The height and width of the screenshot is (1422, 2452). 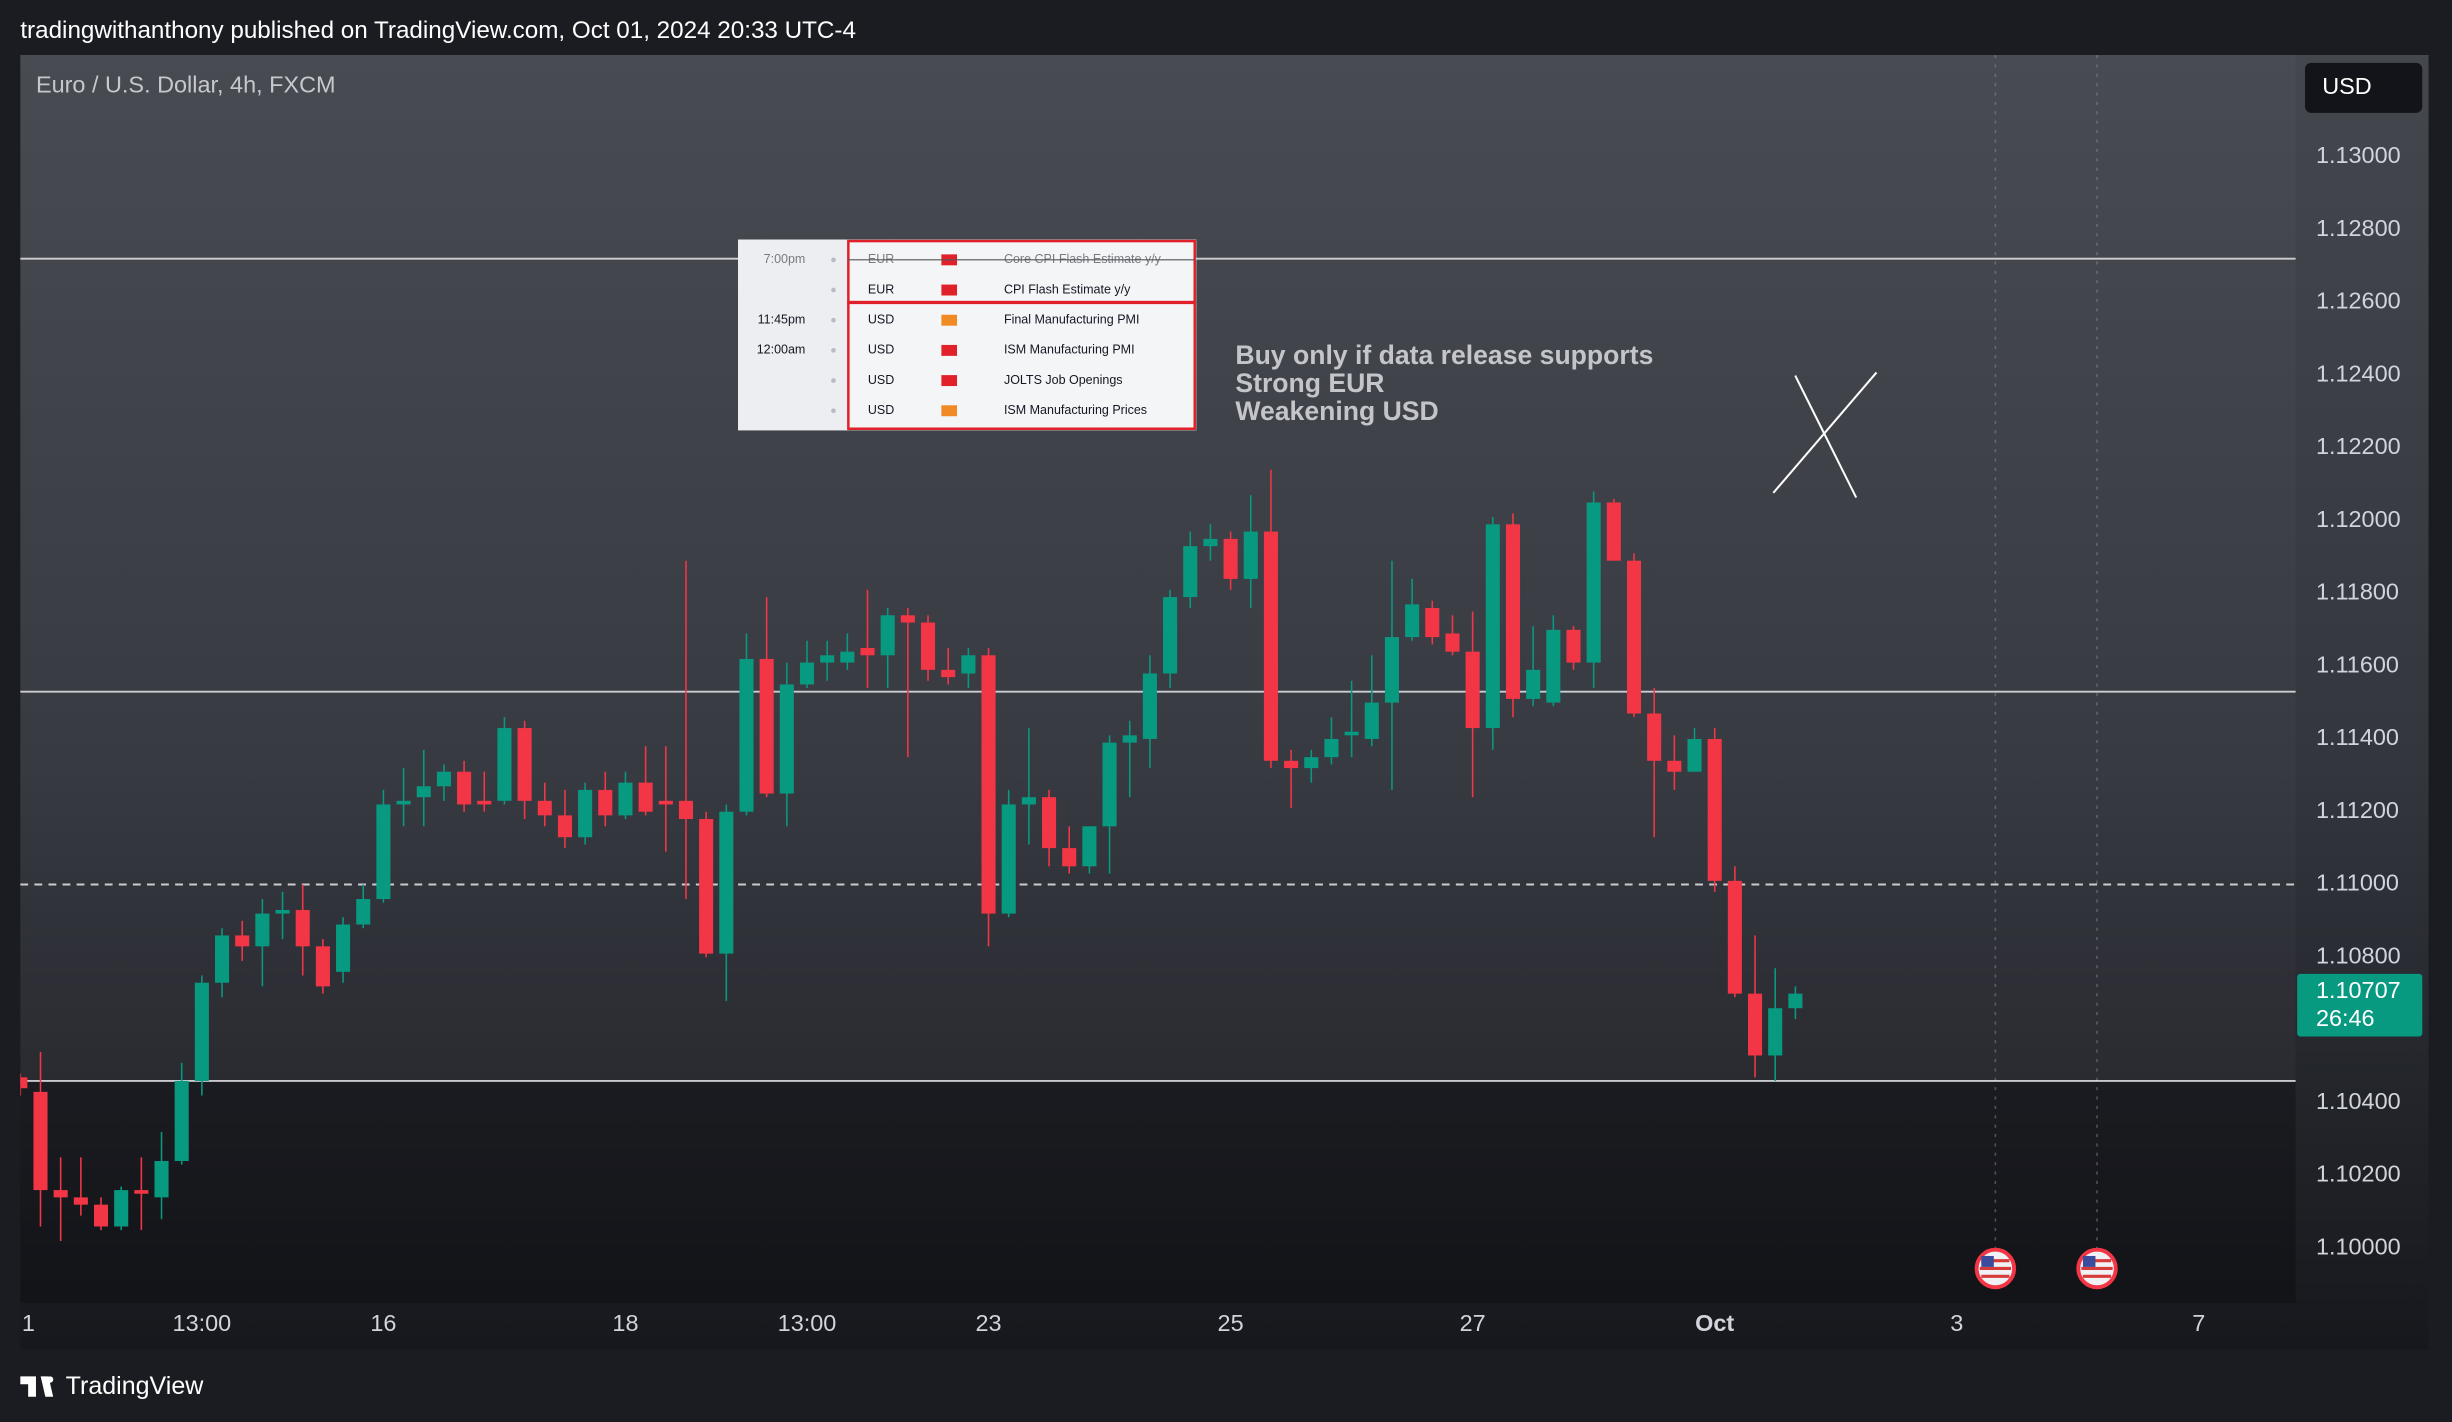 What do you see at coordinates (383, 1323) in the screenshot?
I see `x-tick-label: 16` at bounding box center [383, 1323].